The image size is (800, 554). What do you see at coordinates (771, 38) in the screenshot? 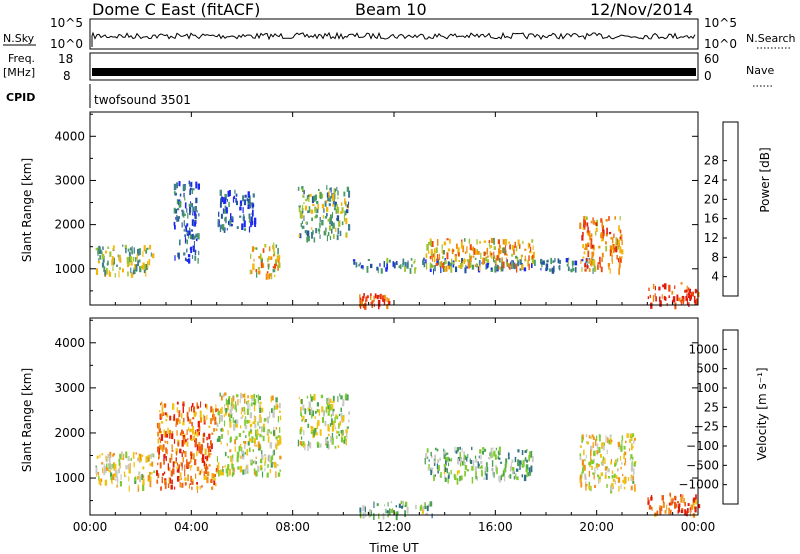
I see `nsearch-label: N.Search` at bounding box center [771, 38].